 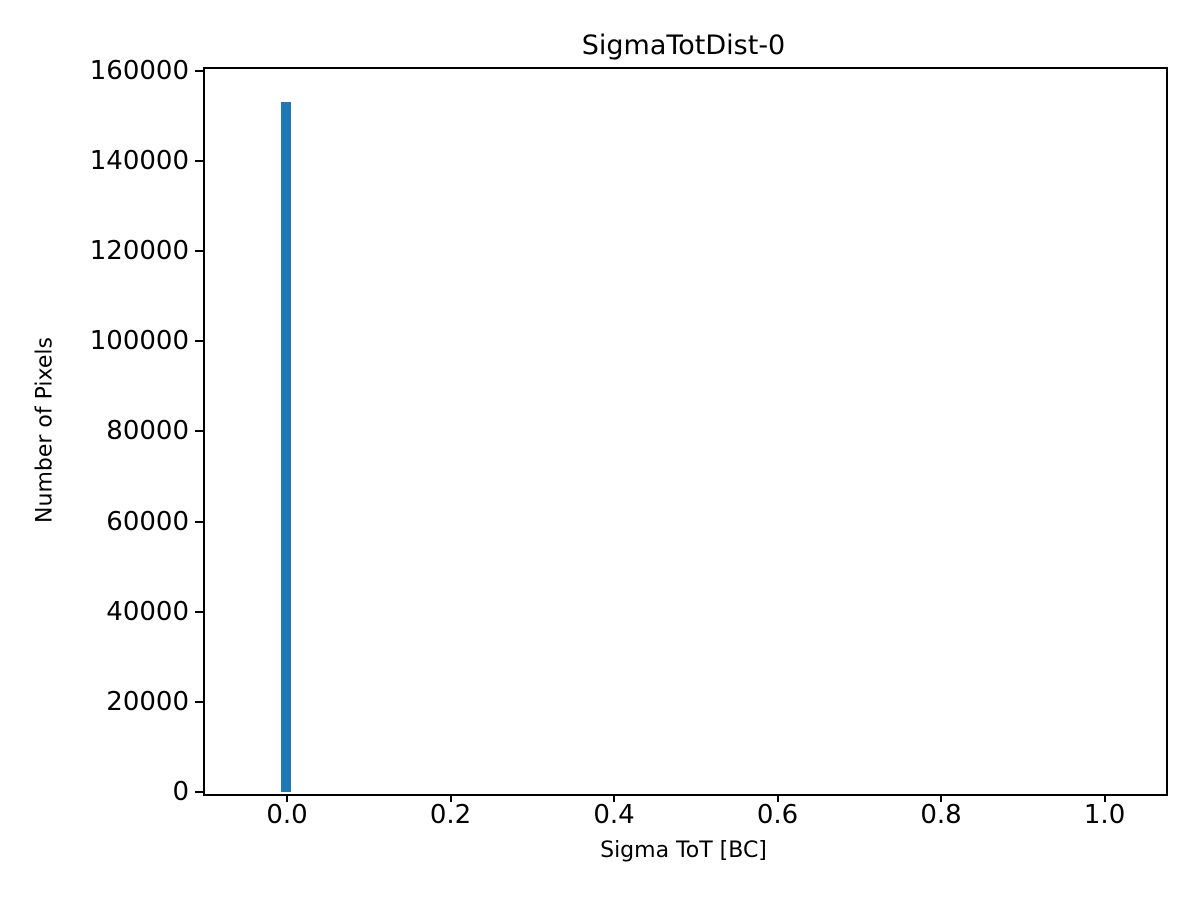 I want to click on x-tick-label: 1.0, so click(x=1104, y=815).